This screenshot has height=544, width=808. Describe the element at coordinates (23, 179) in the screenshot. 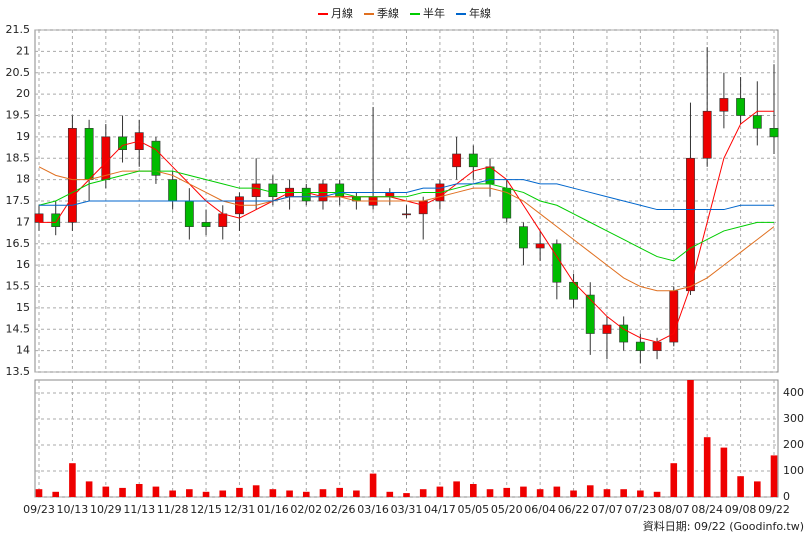

I see `y-tick-label: 18` at that location.